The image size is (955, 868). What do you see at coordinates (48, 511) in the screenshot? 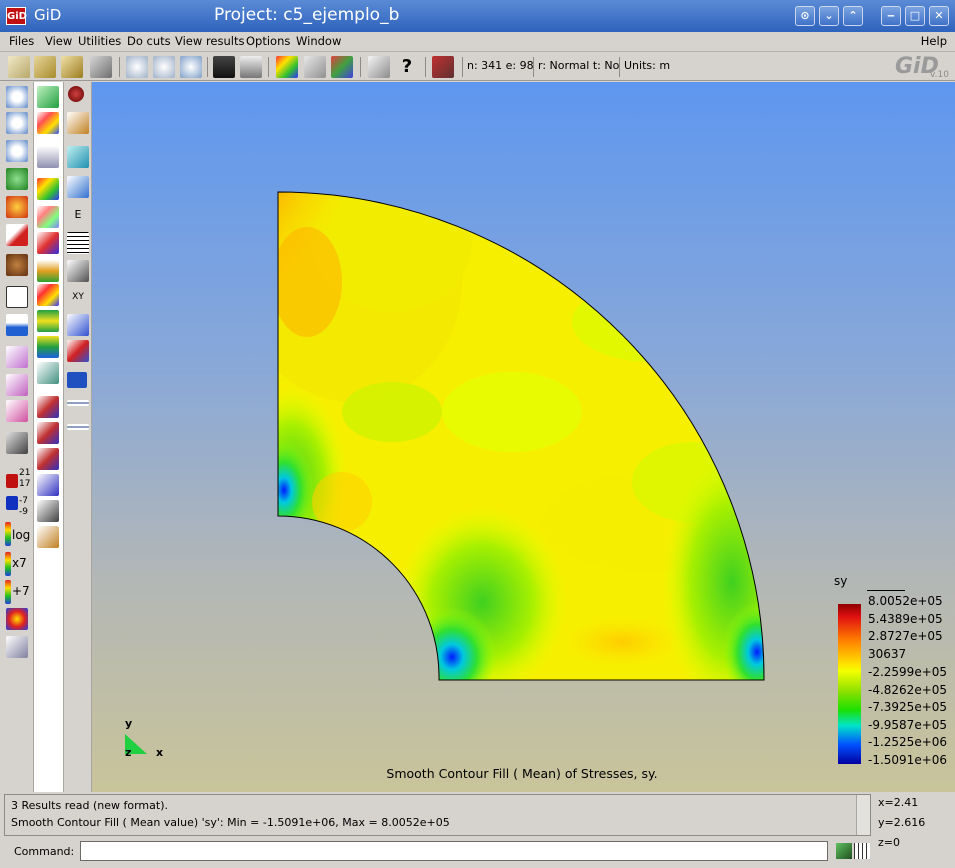
I see `graph-function-icon` at bounding box center [48, 511].